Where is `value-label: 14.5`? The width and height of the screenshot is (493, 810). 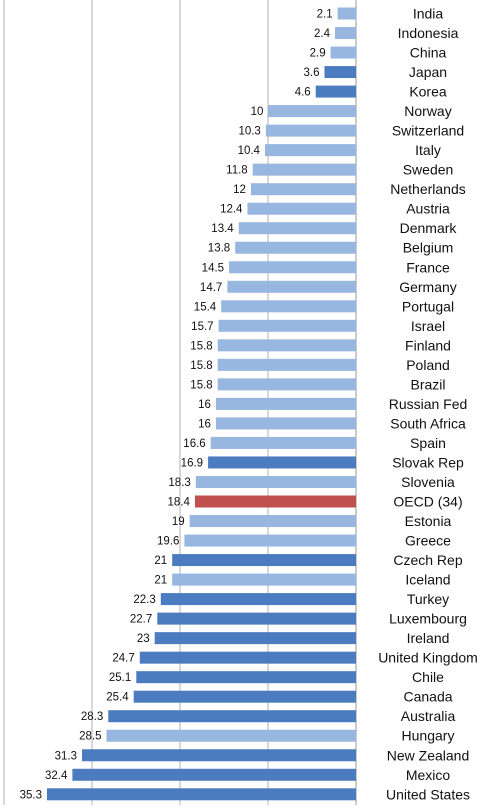 value-label: 14.5 is located at coordinates (213, 268).